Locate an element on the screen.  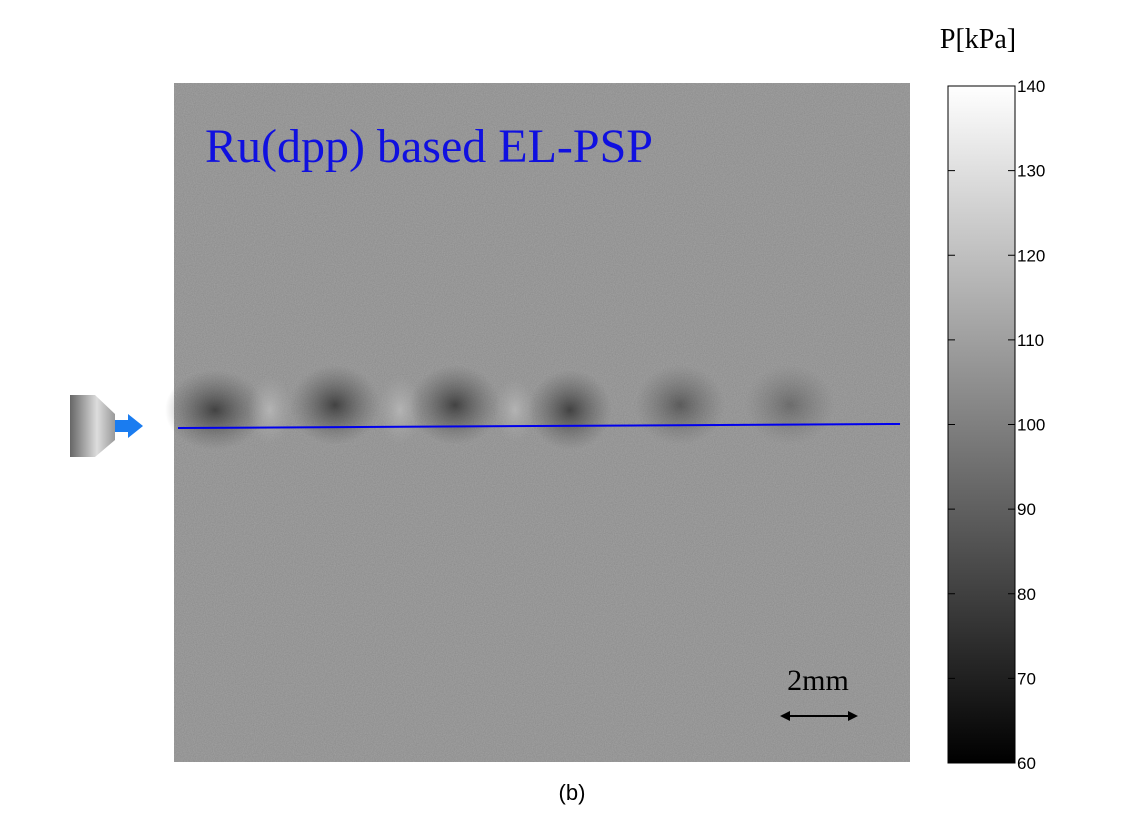
tick-label: 80 is located at coordinates (1026, 594).